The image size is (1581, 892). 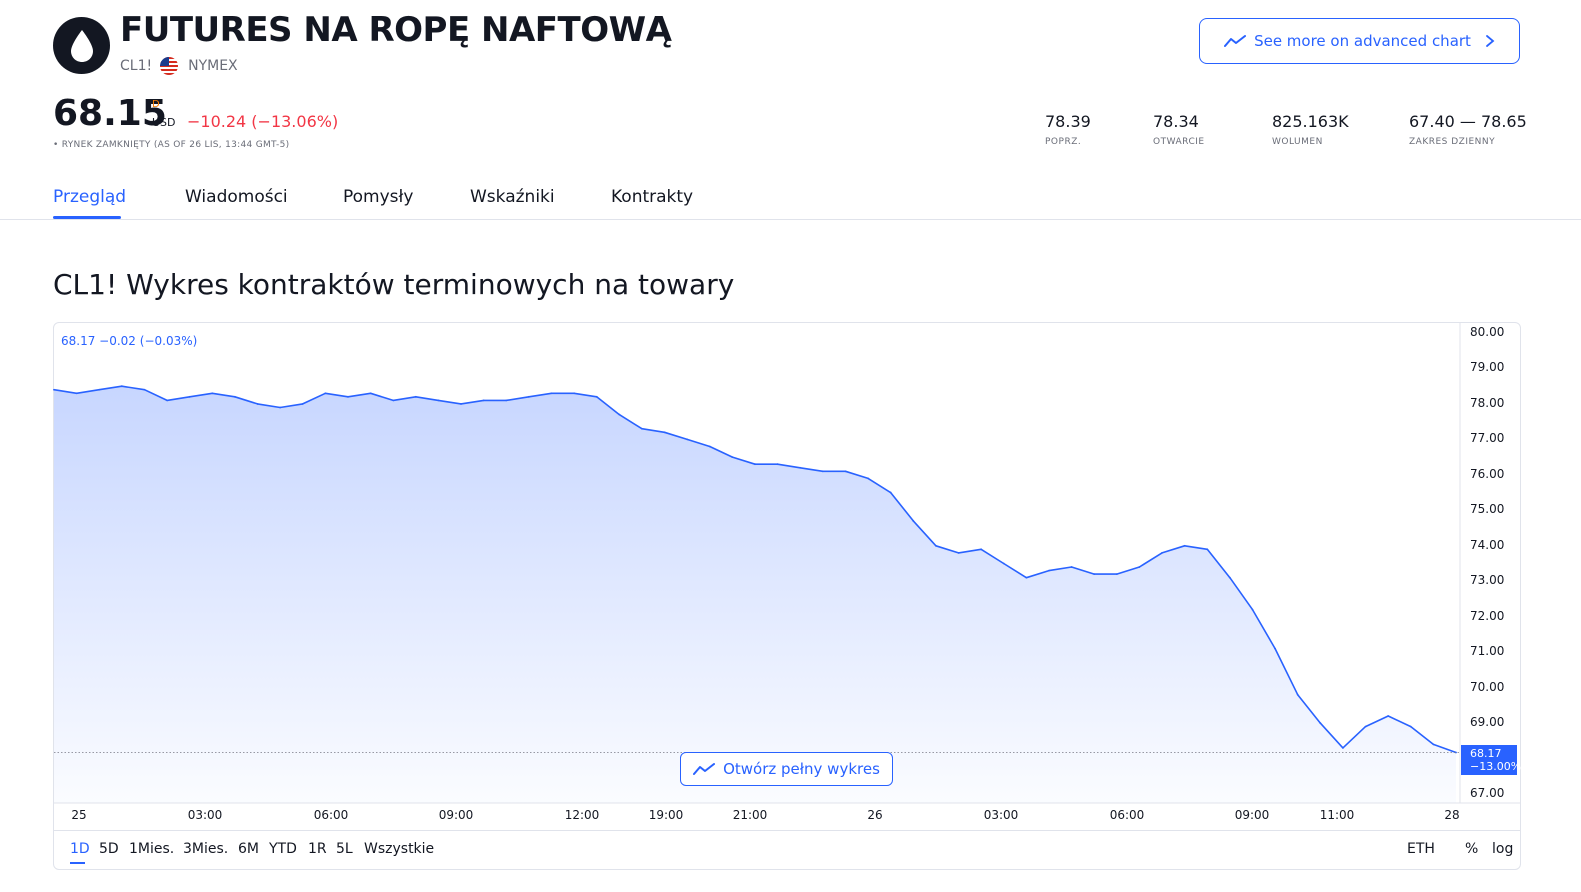 I want to click on open-full-chart-button: Otwórz pełny wykres, so click(x=786, y=769).